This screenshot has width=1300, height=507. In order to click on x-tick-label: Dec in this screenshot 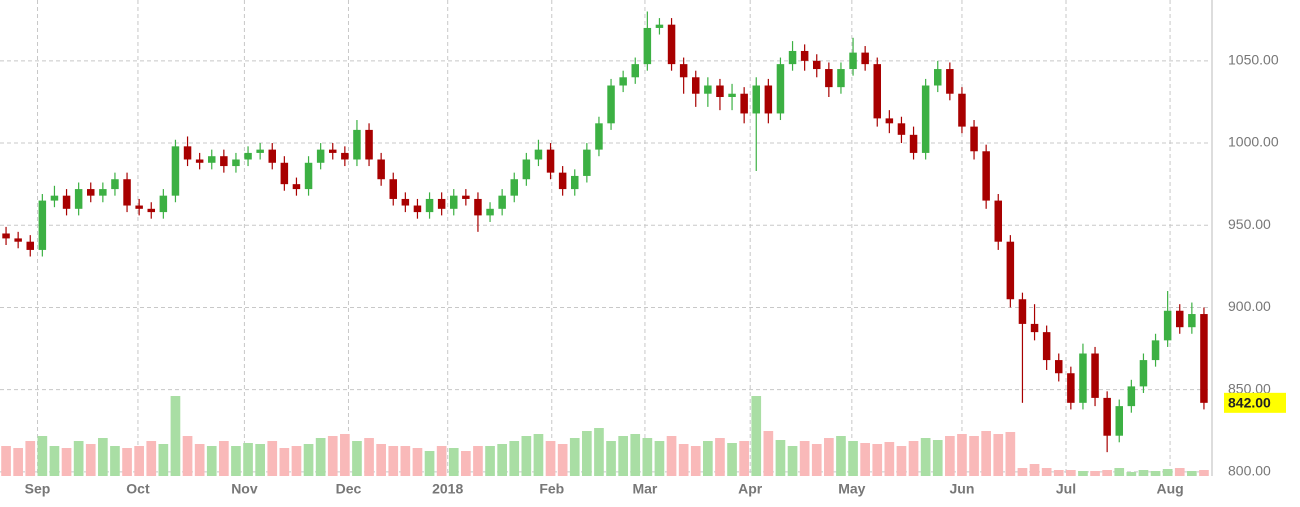, I will do `click(349, 489)`.